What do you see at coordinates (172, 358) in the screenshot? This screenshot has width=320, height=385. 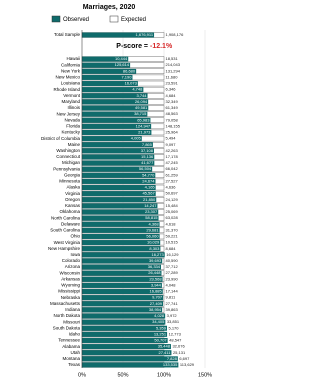 I see `observed-label: 7,828` at bounding box center [172, 358].